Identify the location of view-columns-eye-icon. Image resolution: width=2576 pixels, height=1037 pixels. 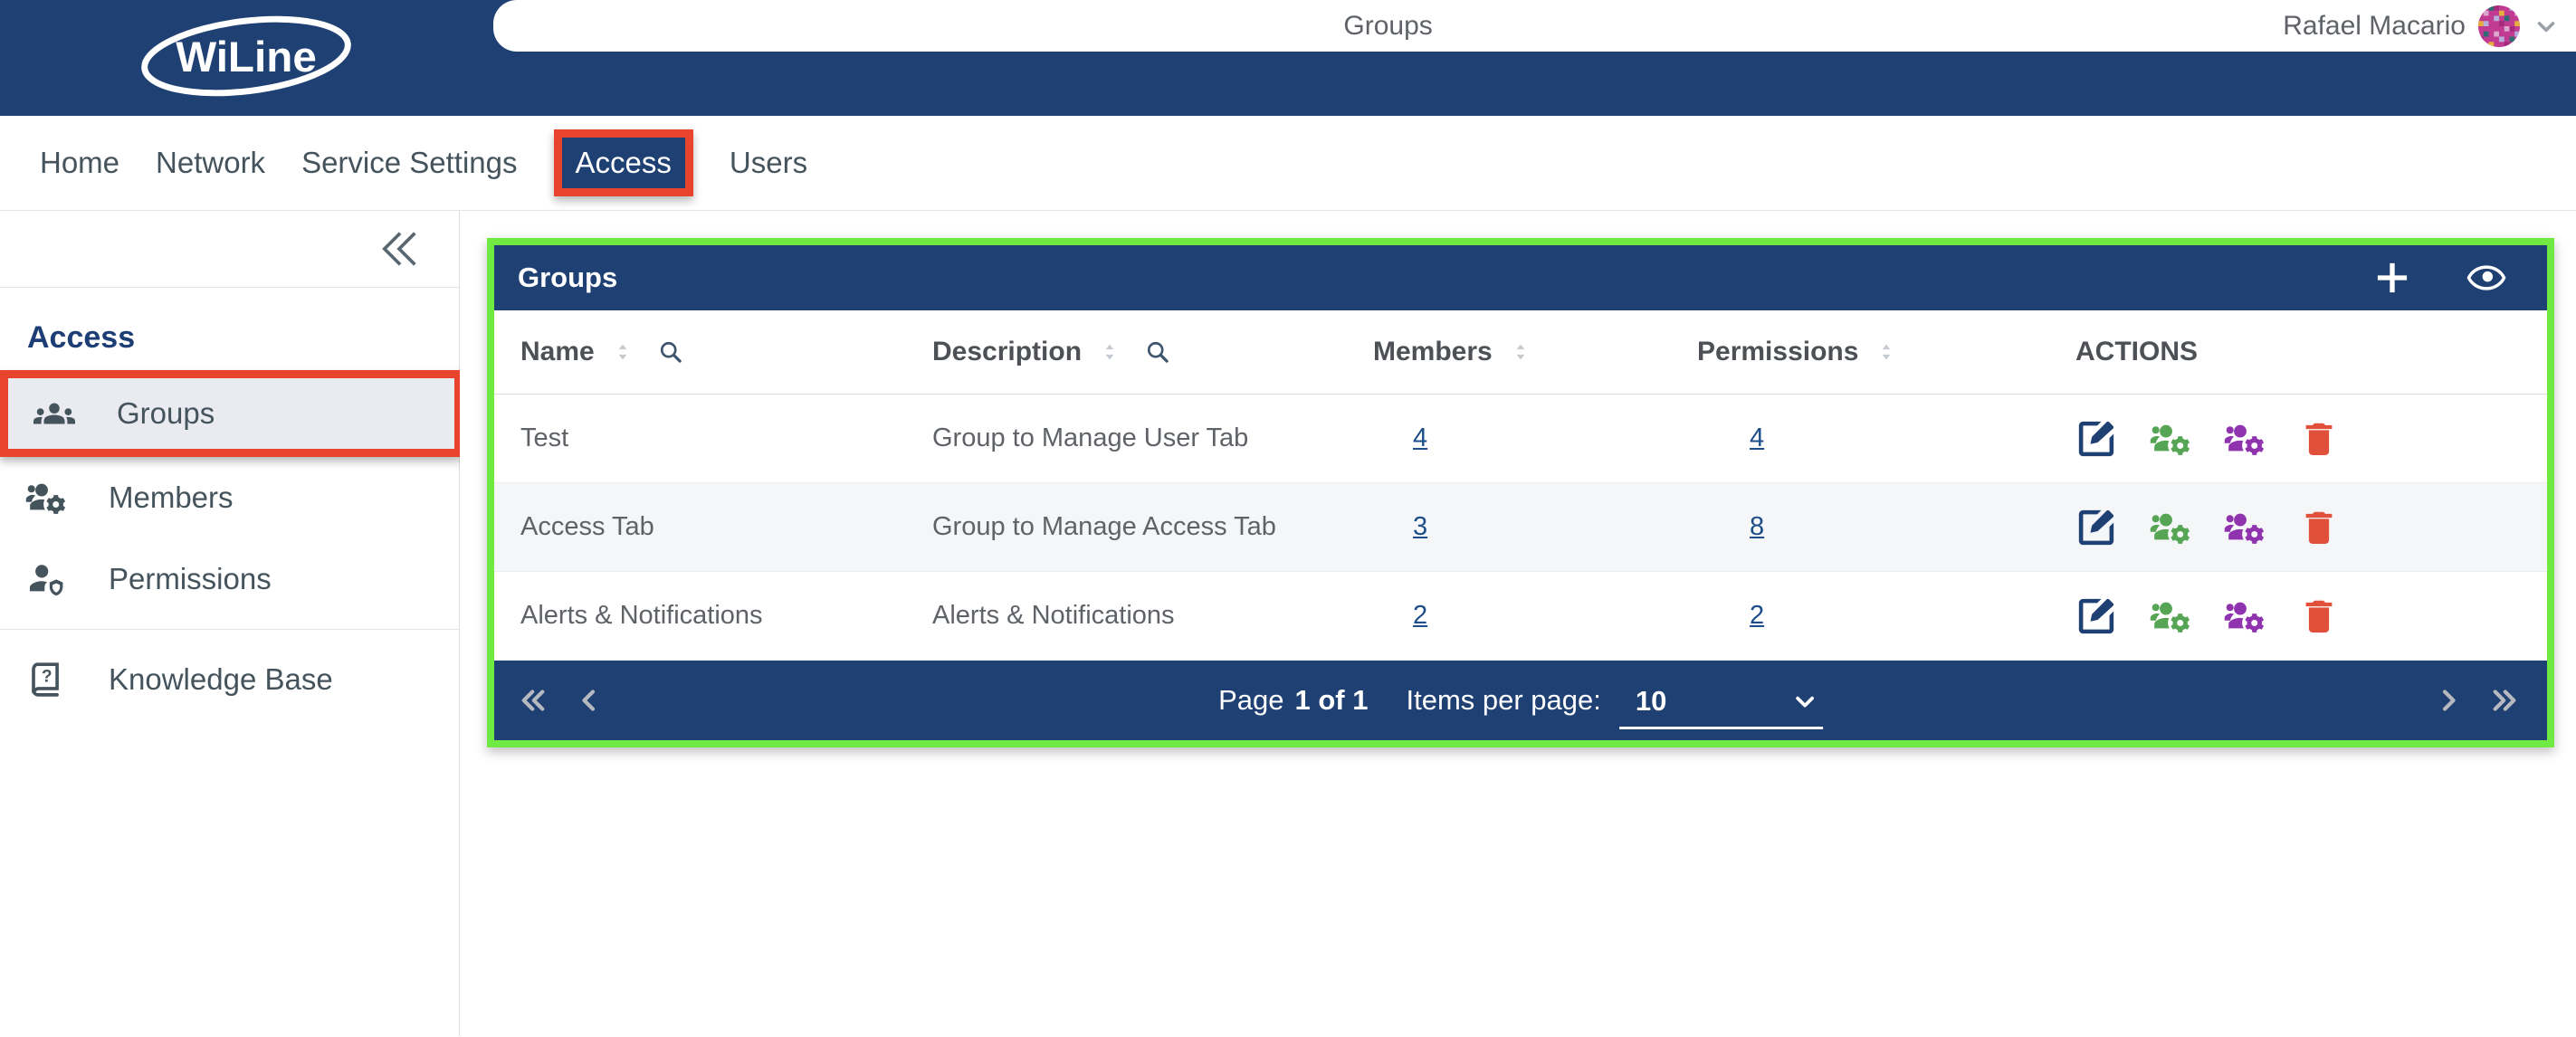
(2486, 278).